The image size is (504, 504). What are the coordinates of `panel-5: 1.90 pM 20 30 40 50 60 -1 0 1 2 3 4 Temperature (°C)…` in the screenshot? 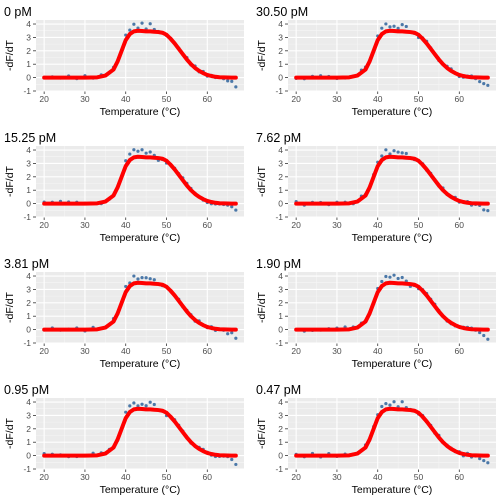 It's located at (378, 315).